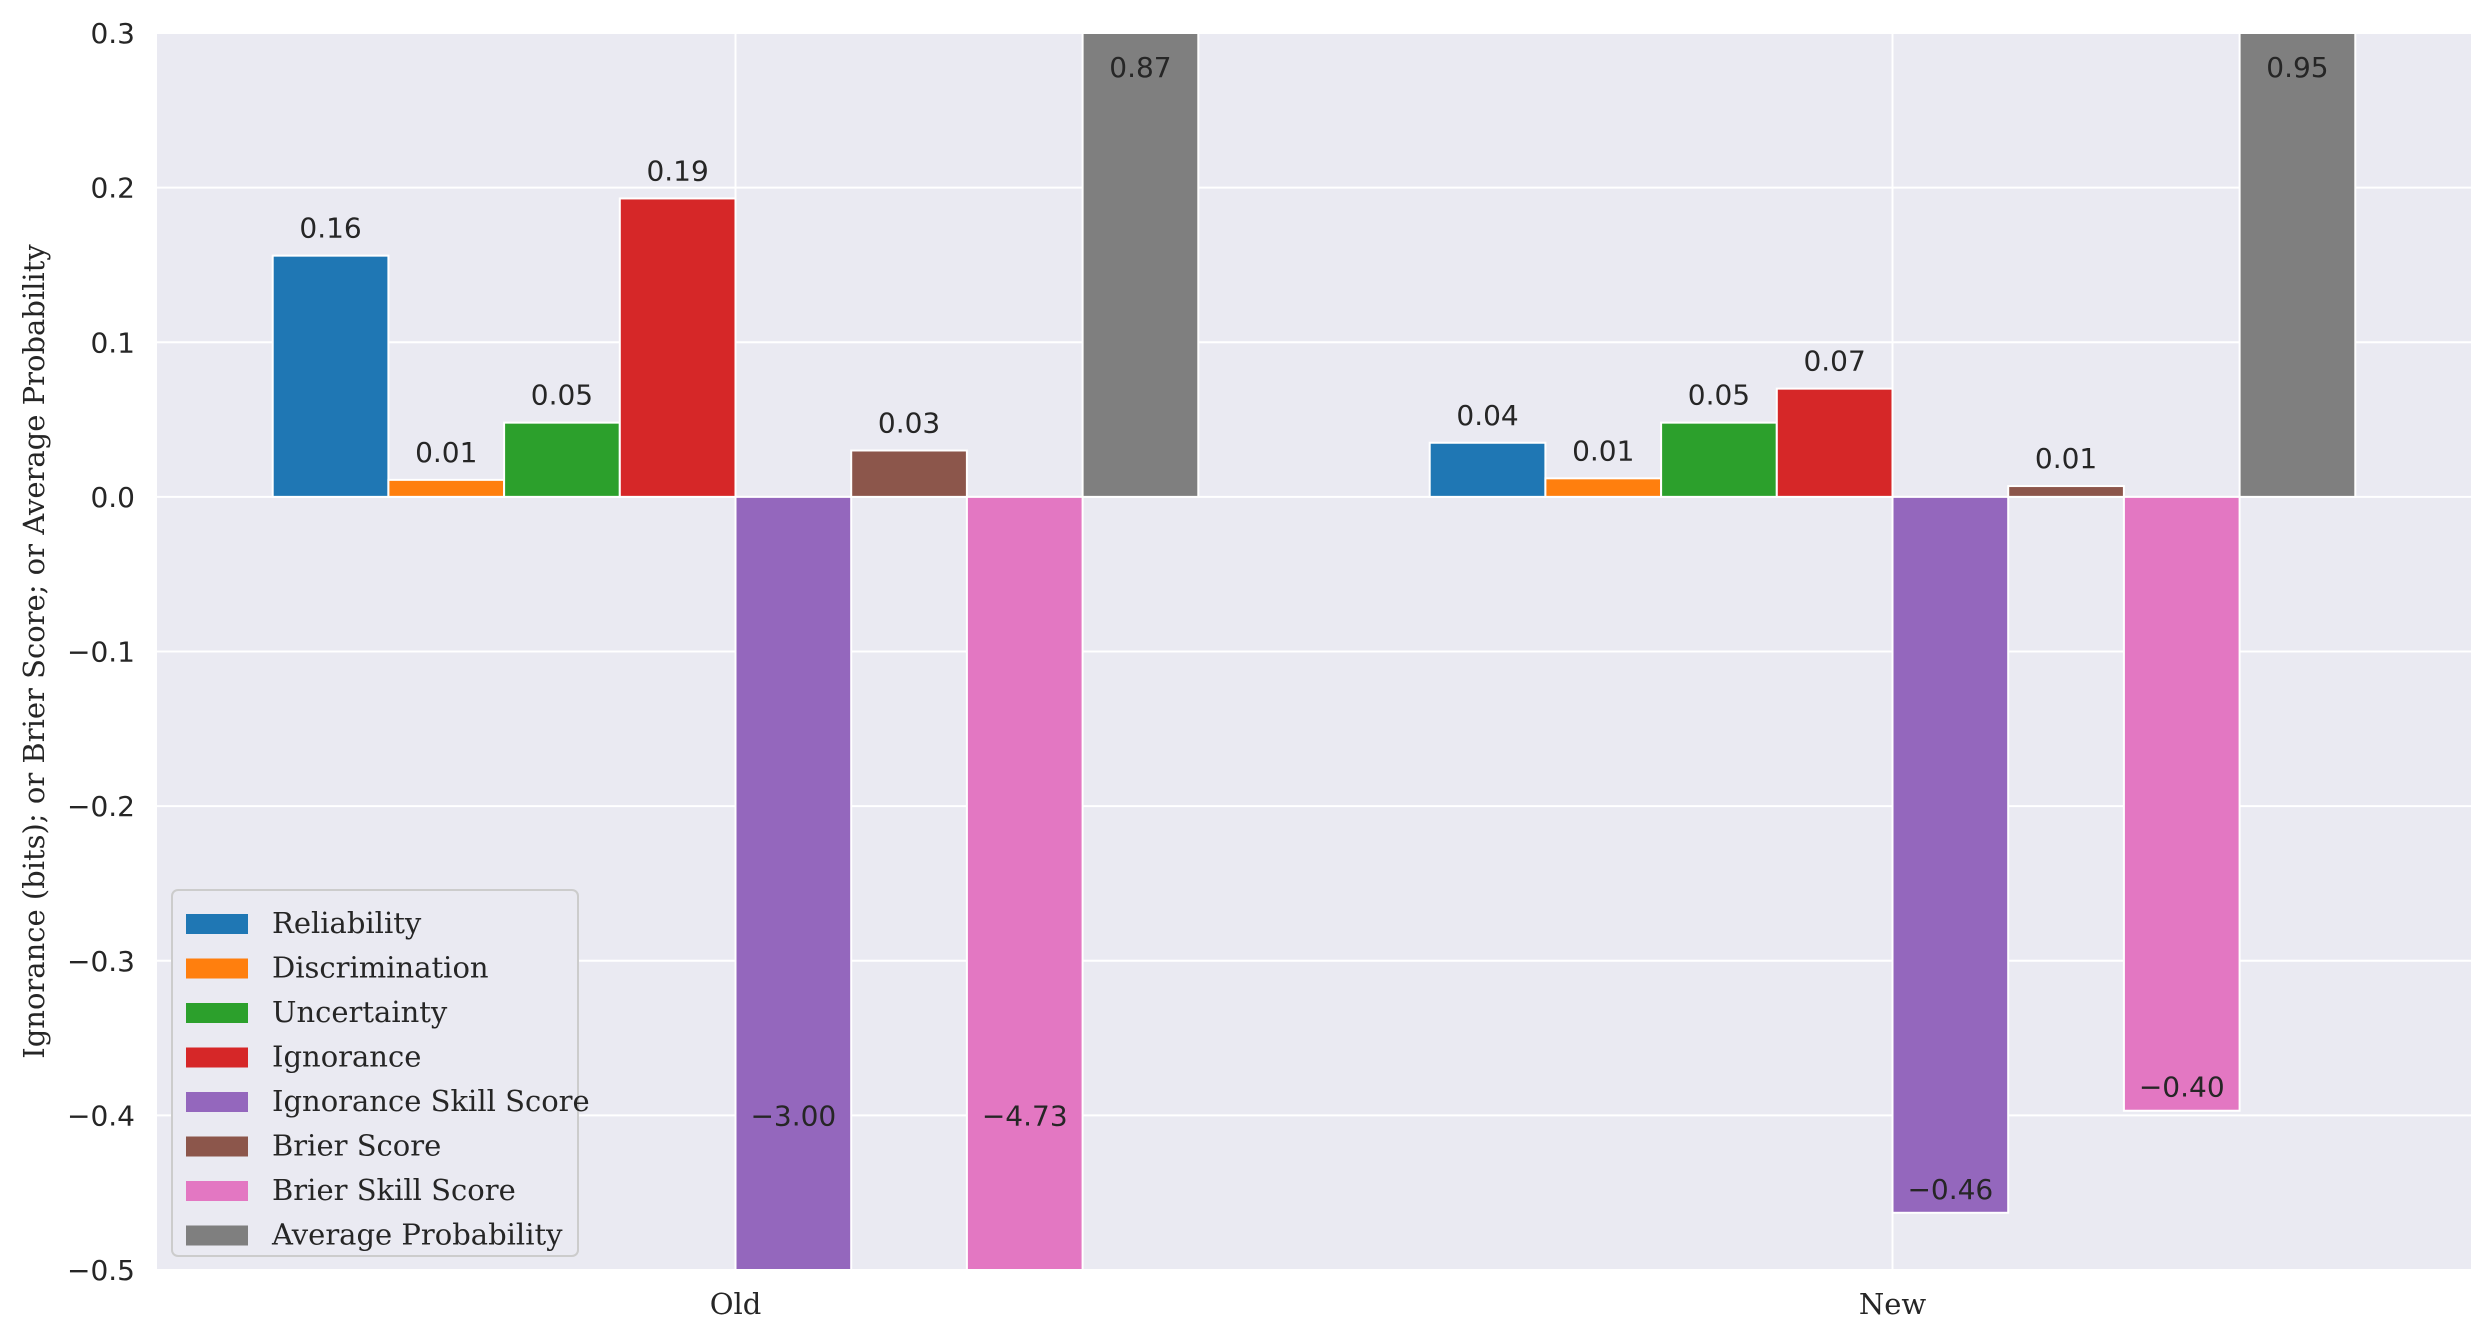  What do you see at coordinates (2182, 1087) in the screenshot?
I see `bar-value-label: −0.40` at bounding box center [2182, 1087].